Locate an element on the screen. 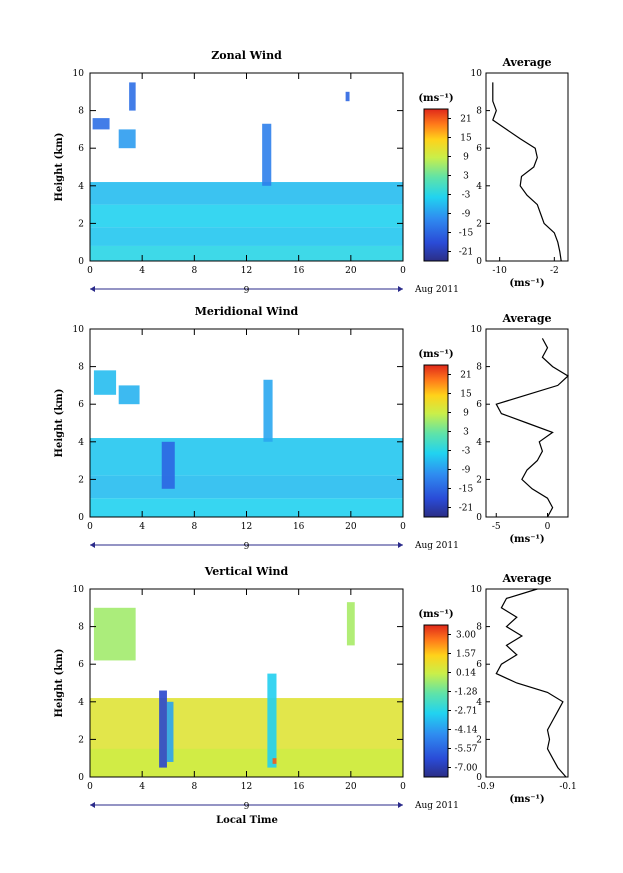 The width and height of the screenshot is (623, 873). average-x-tick-label: -10 is located at coordinates (499, 271).